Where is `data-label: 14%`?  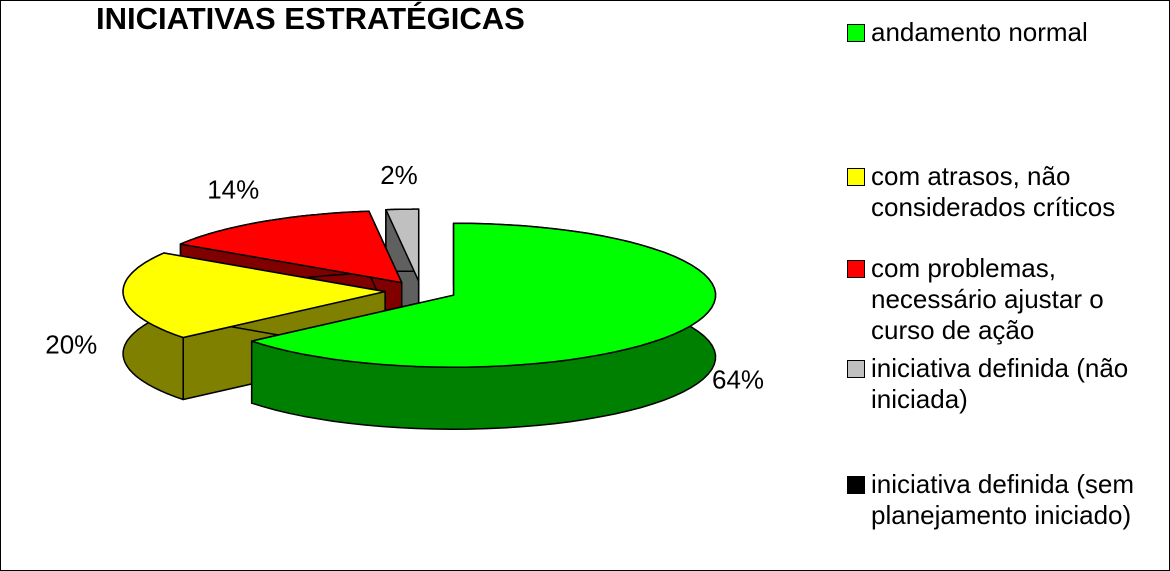 data-label: 14% is located at coordinates (233, 190).